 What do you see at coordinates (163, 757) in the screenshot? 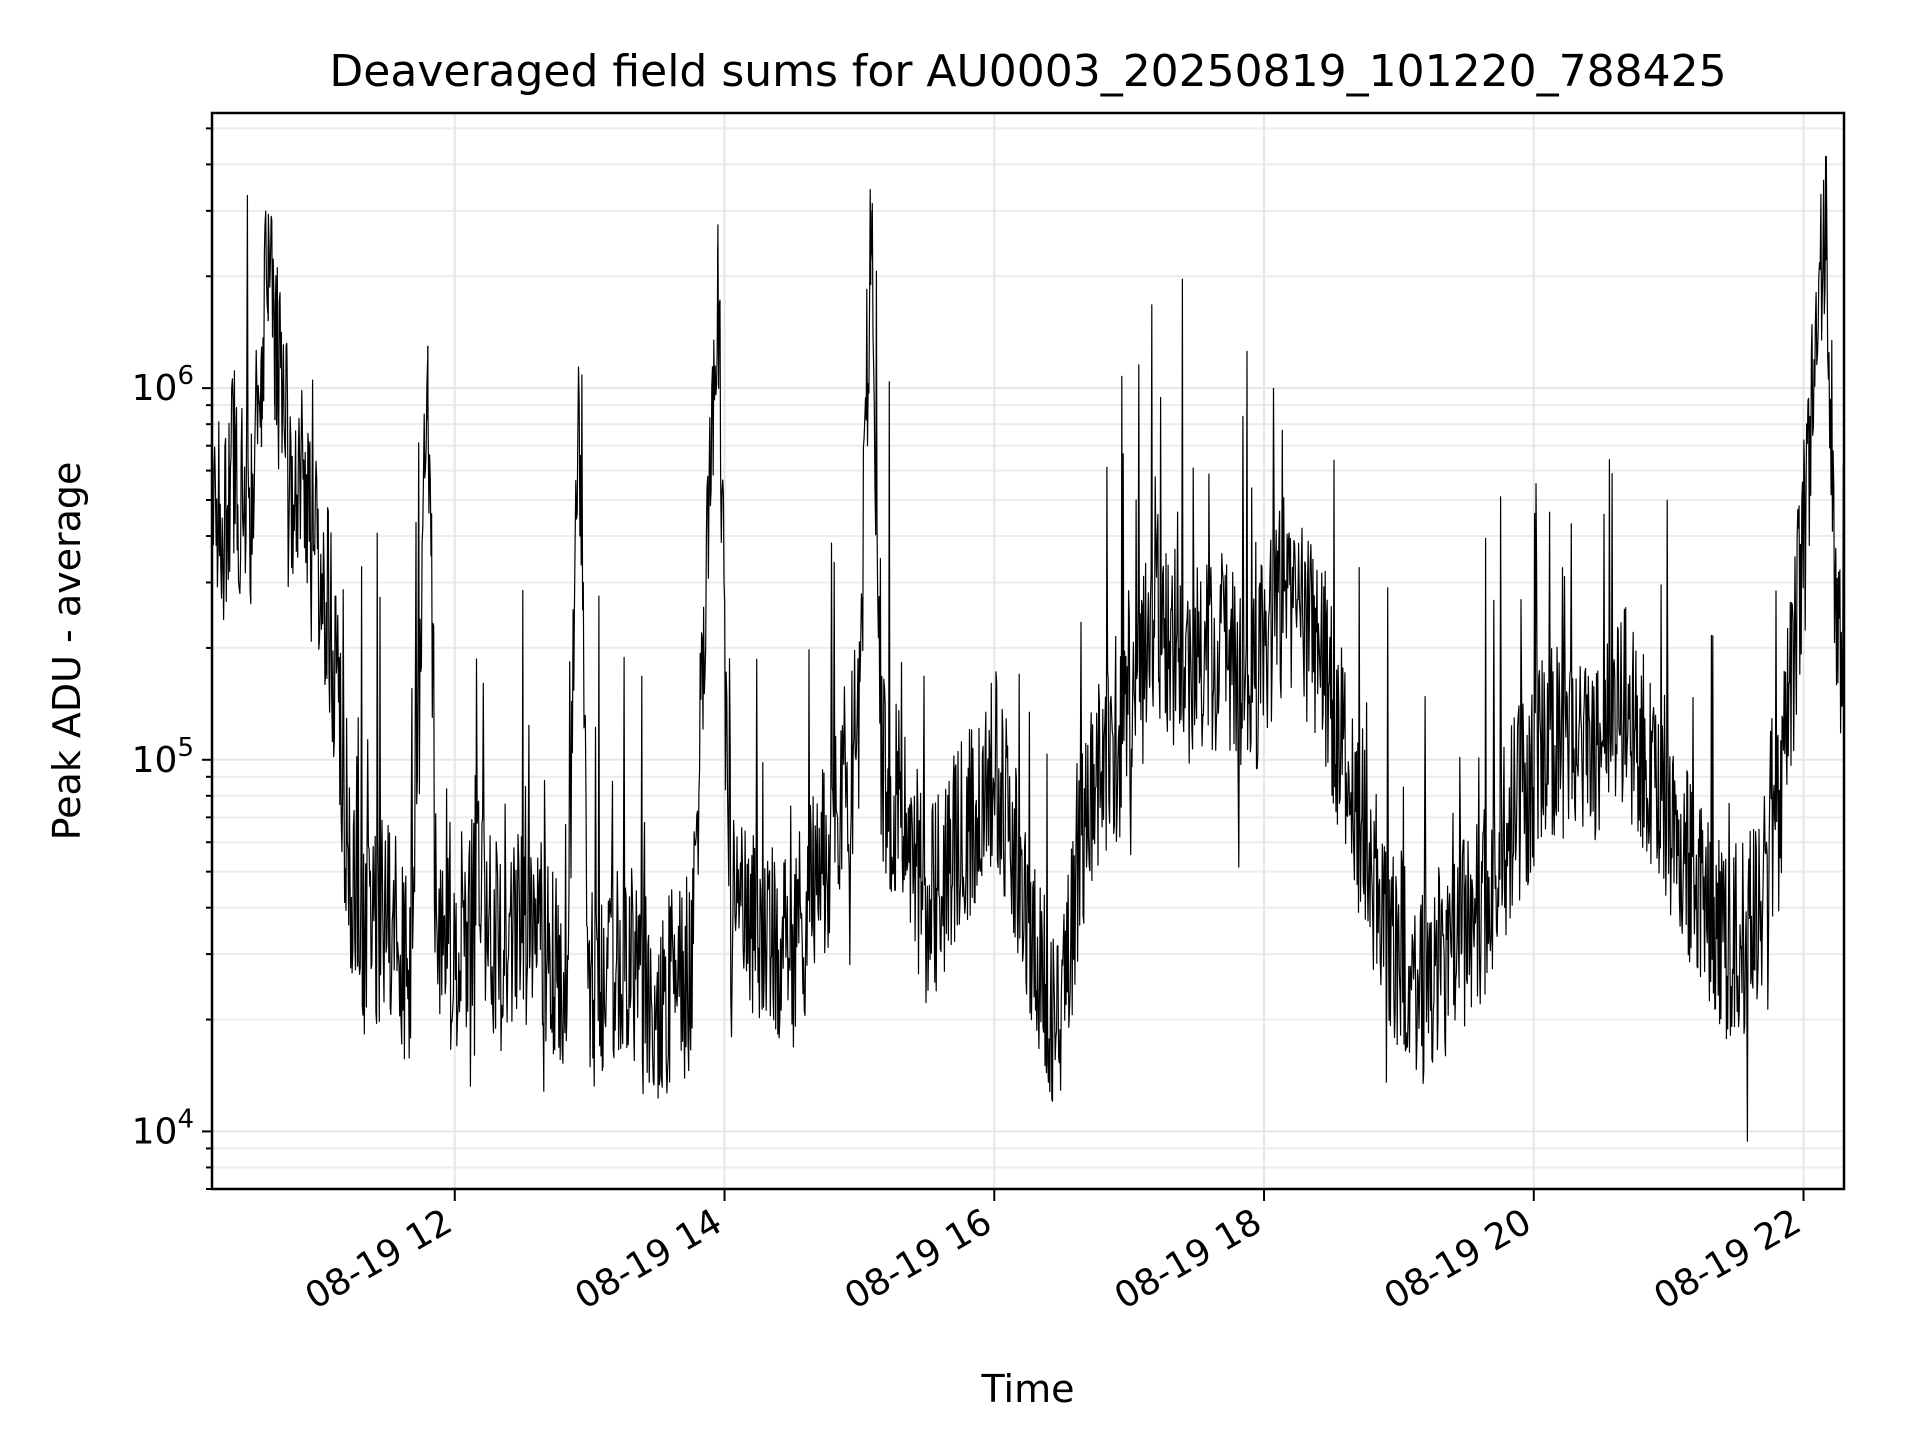
I see `y-tick-label: 10⁵` at bounding box center [163, 757].